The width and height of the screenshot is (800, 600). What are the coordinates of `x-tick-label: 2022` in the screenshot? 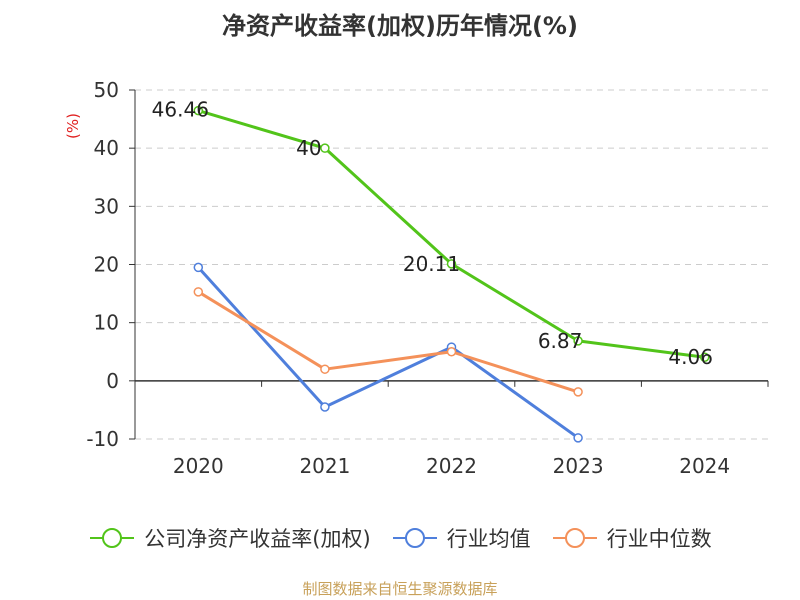 It's located at (451, 466).